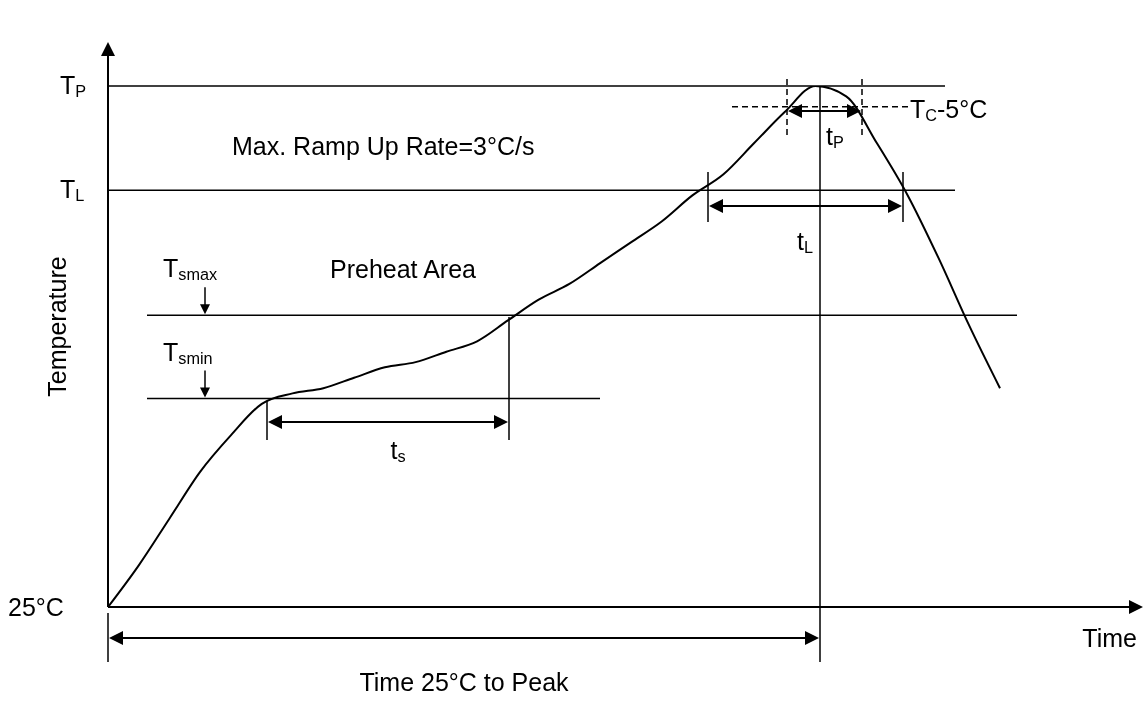 This screenshot has height=702, width=1147. What do you see at coordinates (36, 607) in the screenshot?
I see `text: 25°C` at bounding box center [36, 607].